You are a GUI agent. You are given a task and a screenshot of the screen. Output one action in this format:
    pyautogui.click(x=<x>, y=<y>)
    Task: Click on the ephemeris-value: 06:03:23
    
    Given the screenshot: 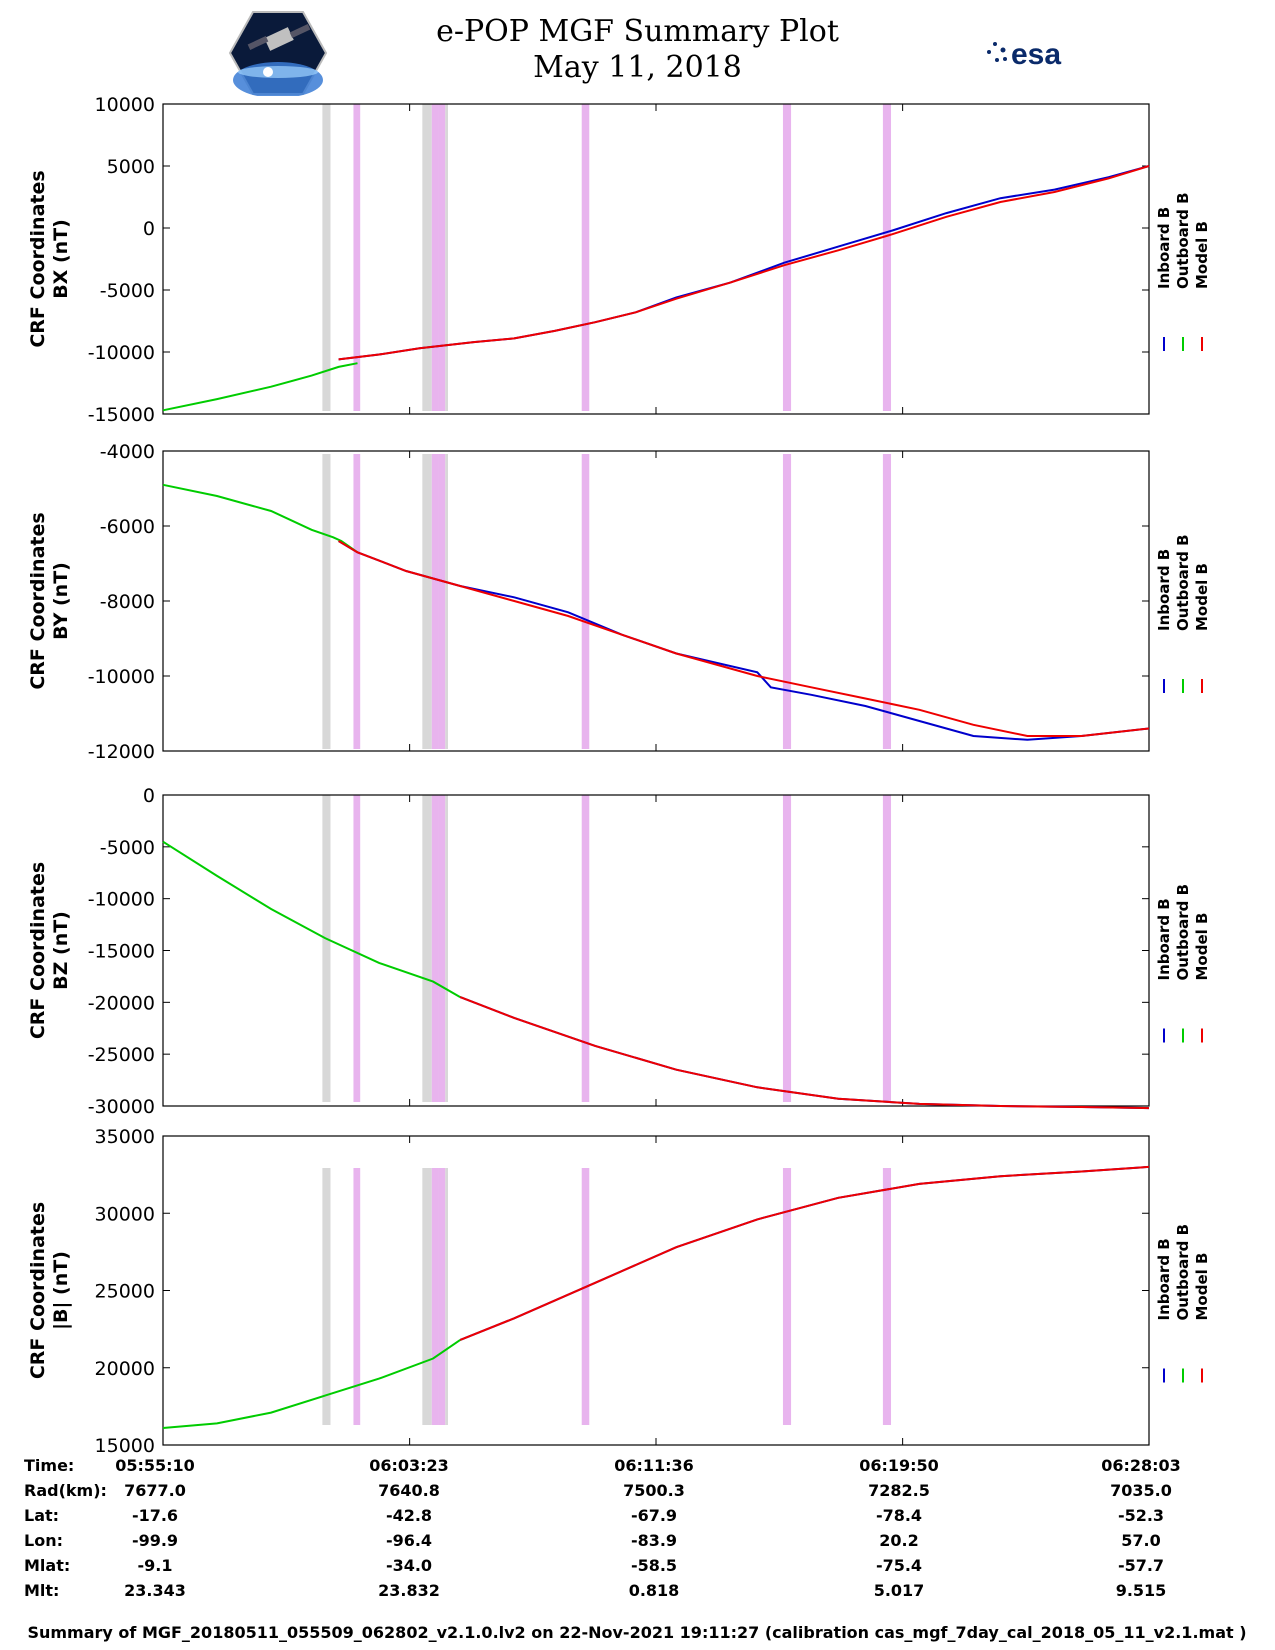 What is the action you would take?
    pyautogui.click(x=409, y=1465)
    